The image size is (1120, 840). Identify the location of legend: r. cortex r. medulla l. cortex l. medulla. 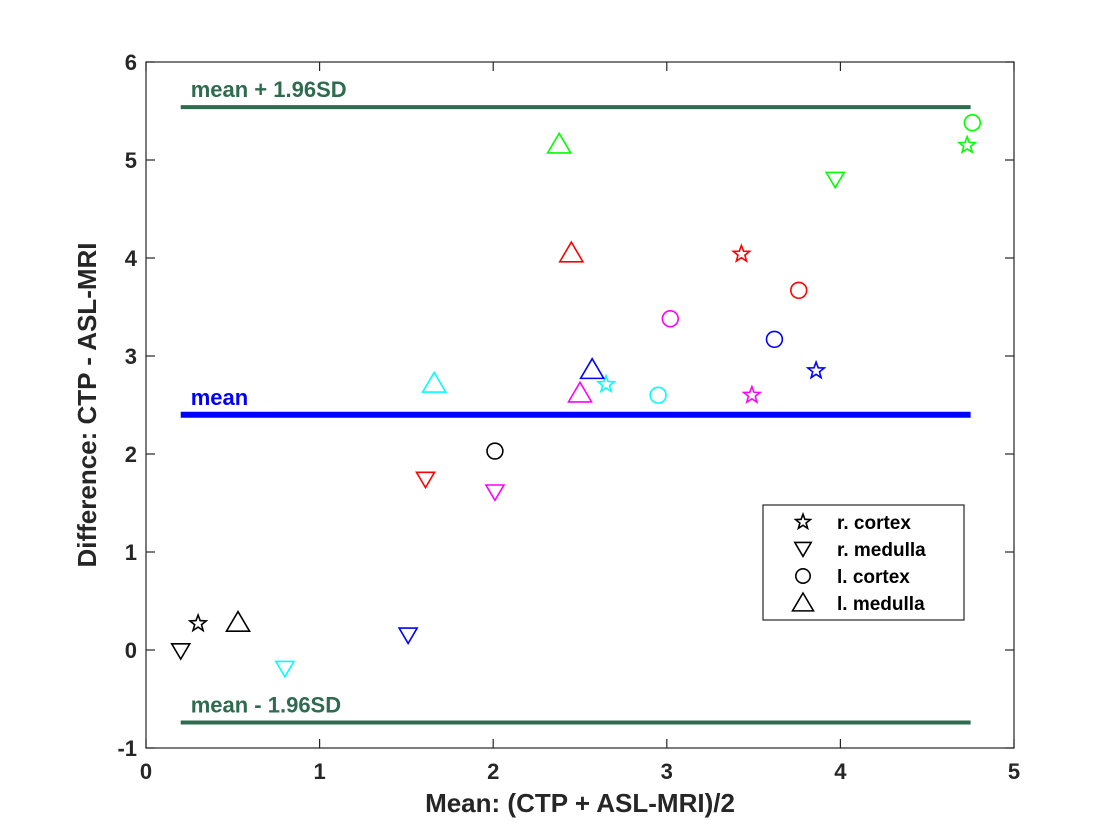
(863, 562).